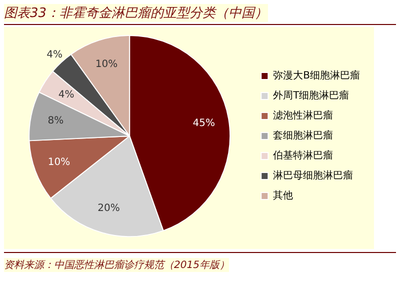  I want to click on data-label: 8%, so click(56, 120).